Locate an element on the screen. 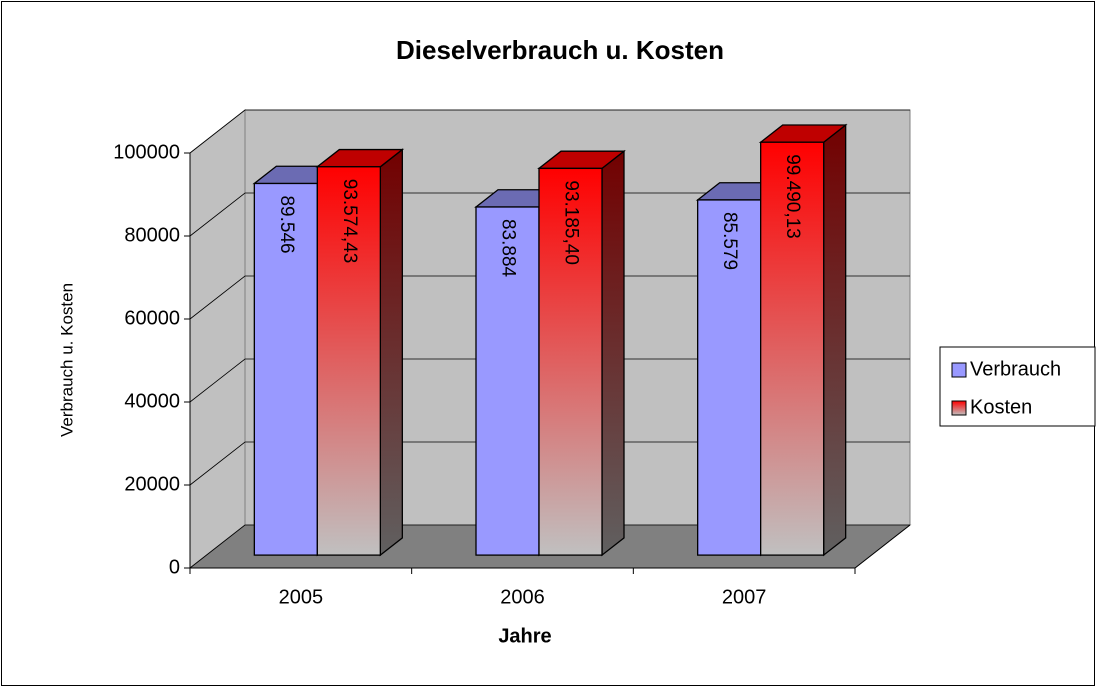  x-tick-label: 2005 is located at coordinates (301, 597).